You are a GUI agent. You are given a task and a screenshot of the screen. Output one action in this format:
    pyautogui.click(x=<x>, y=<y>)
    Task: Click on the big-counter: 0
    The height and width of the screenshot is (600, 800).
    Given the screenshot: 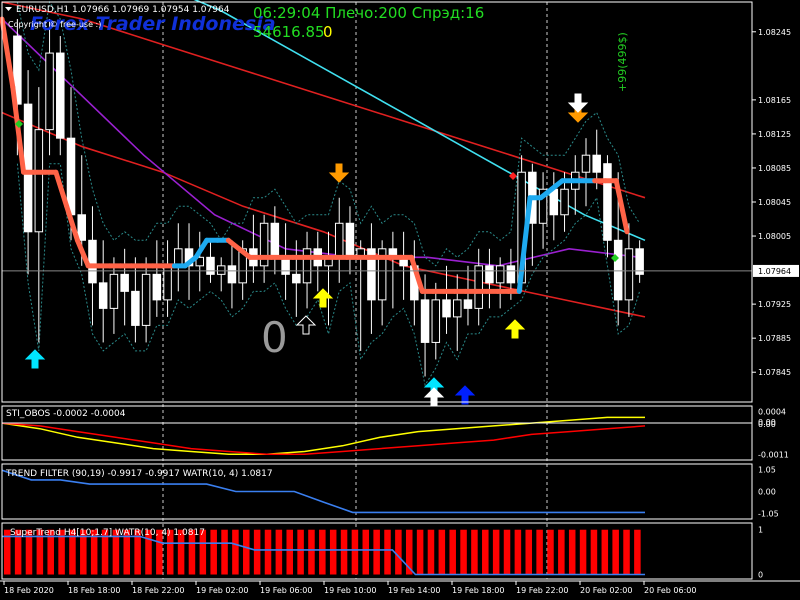 What is the action you would take?
    pyautogui.click(x=274, y=337)
    